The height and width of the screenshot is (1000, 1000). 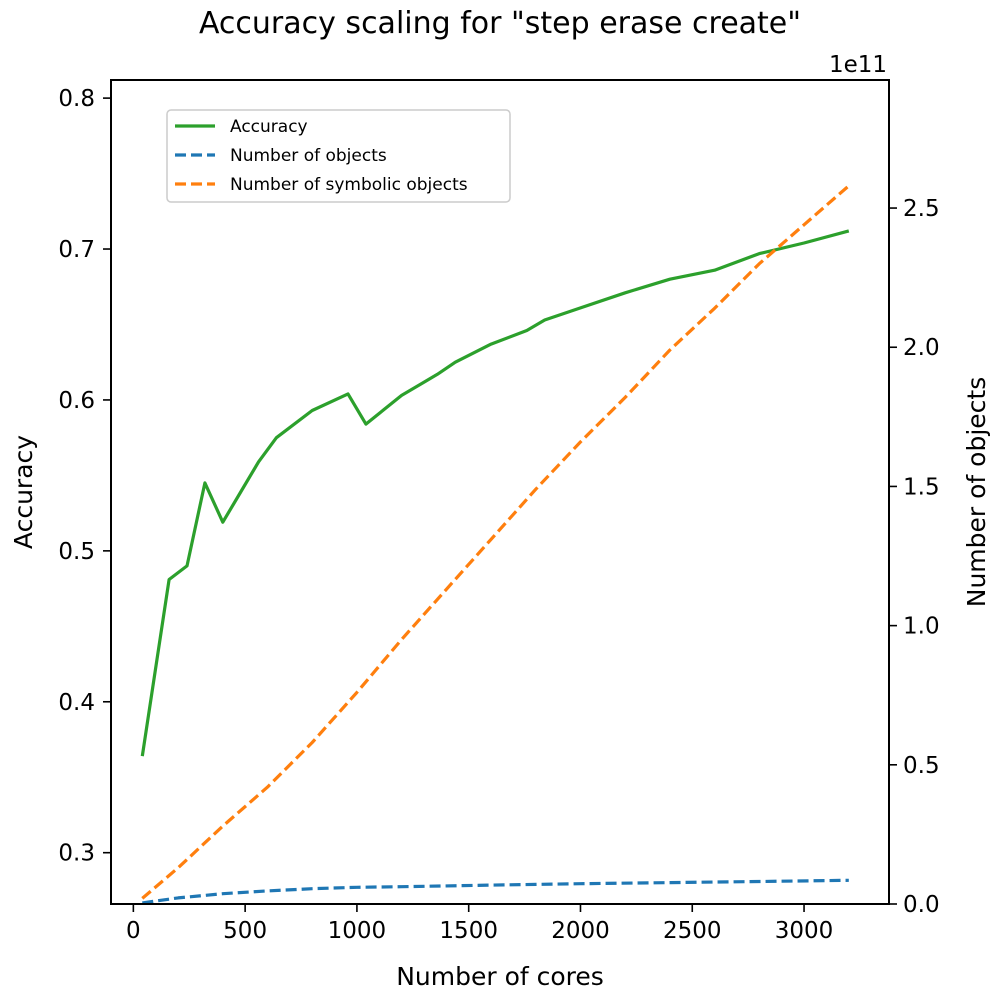 What do you see at coordinates (245, 931) in the screenshot?
I see `x-tick-label: 500` at bounding box center [245, 931].